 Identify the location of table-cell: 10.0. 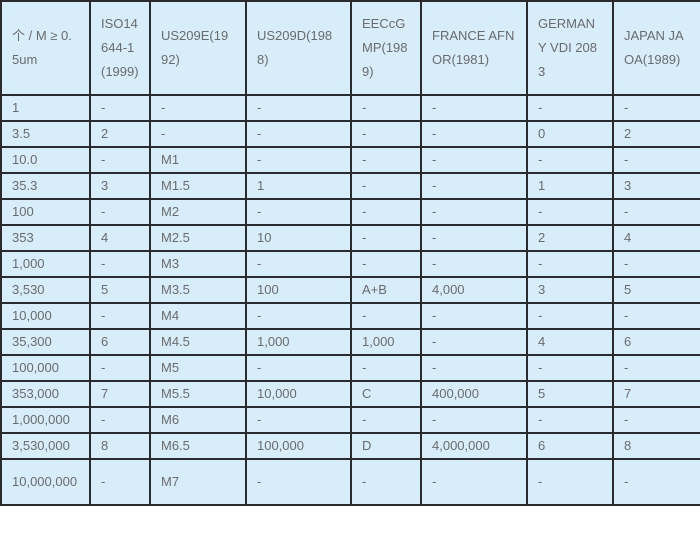
(45, 160).